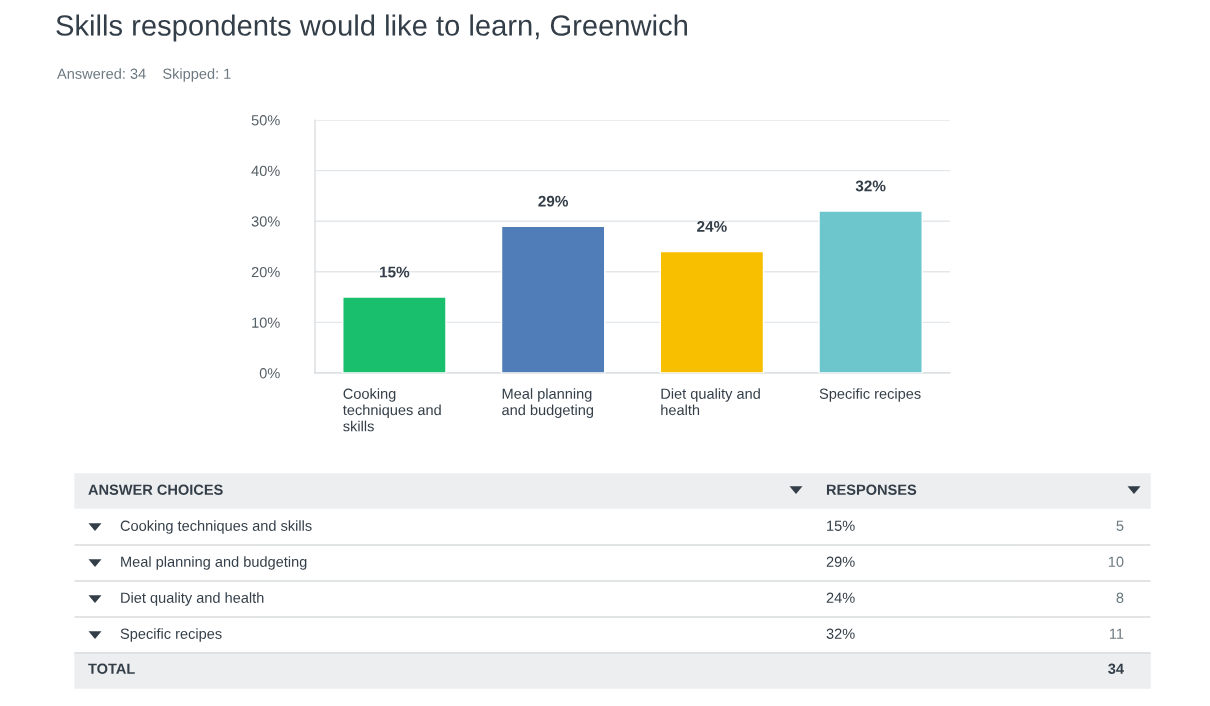  I want to click on text: 11, so click(1116, 633).